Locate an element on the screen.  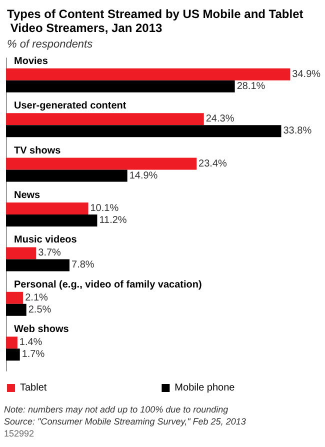
data-label: 11.2% is located at coordinates (113, 220).